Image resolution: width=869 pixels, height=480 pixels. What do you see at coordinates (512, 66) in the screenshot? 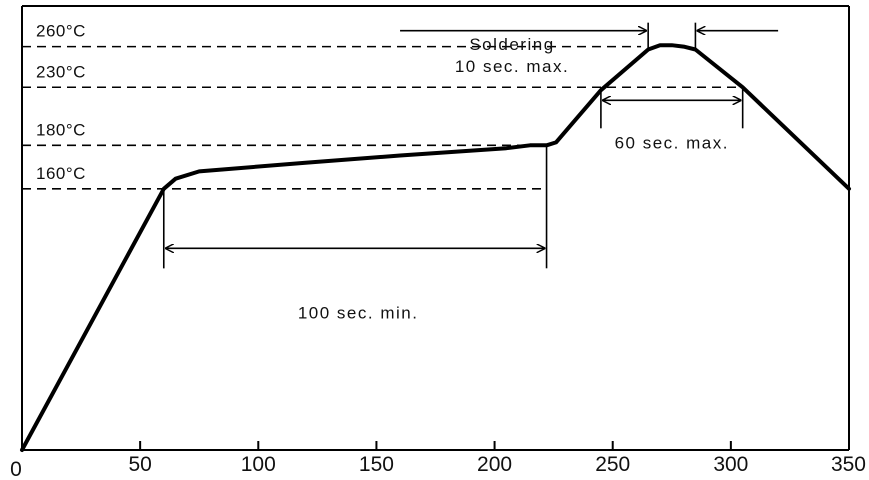
I see `soldering-label: 10 sec. max.` at bounding box center [512, 66].